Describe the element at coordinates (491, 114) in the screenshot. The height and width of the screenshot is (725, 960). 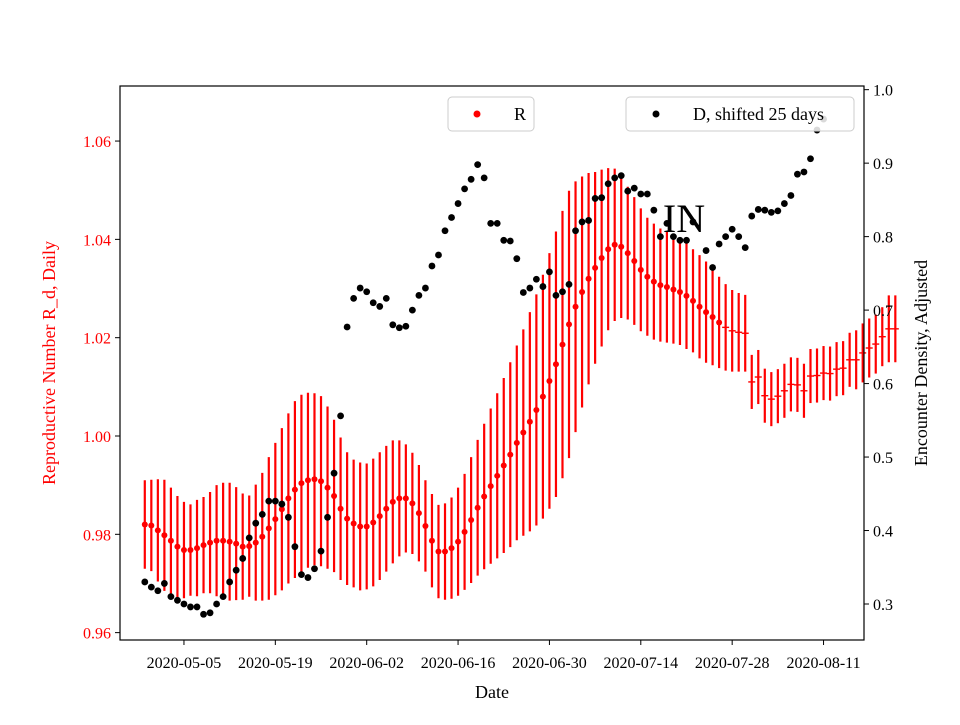
I see `legend-r: R` at that location.